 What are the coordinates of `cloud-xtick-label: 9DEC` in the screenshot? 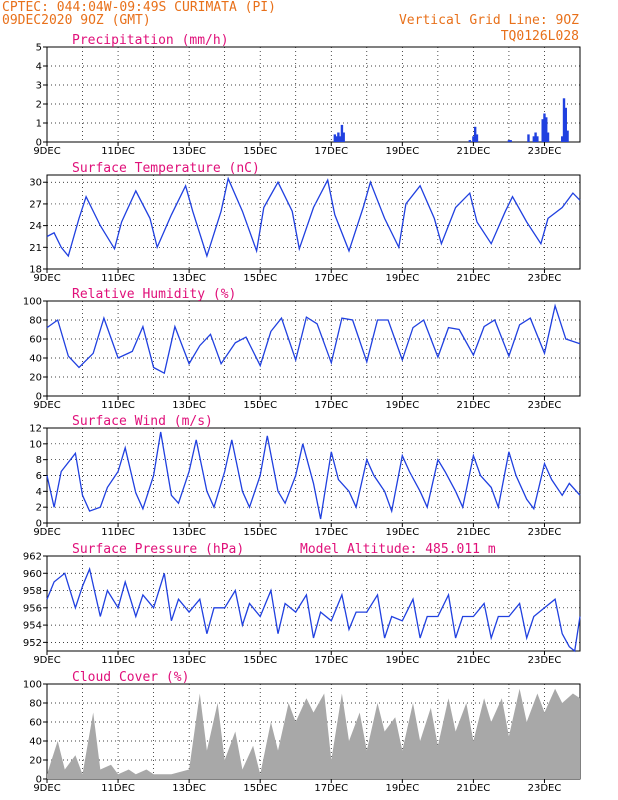 It's located at (46, 788).